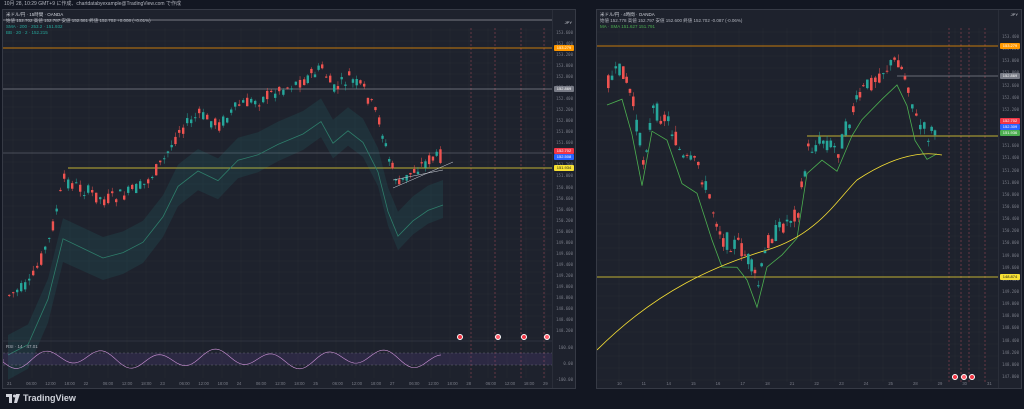 The image size is (1024, 409). I want to click on price-tick-label: 150.800, so click(1010, 194).